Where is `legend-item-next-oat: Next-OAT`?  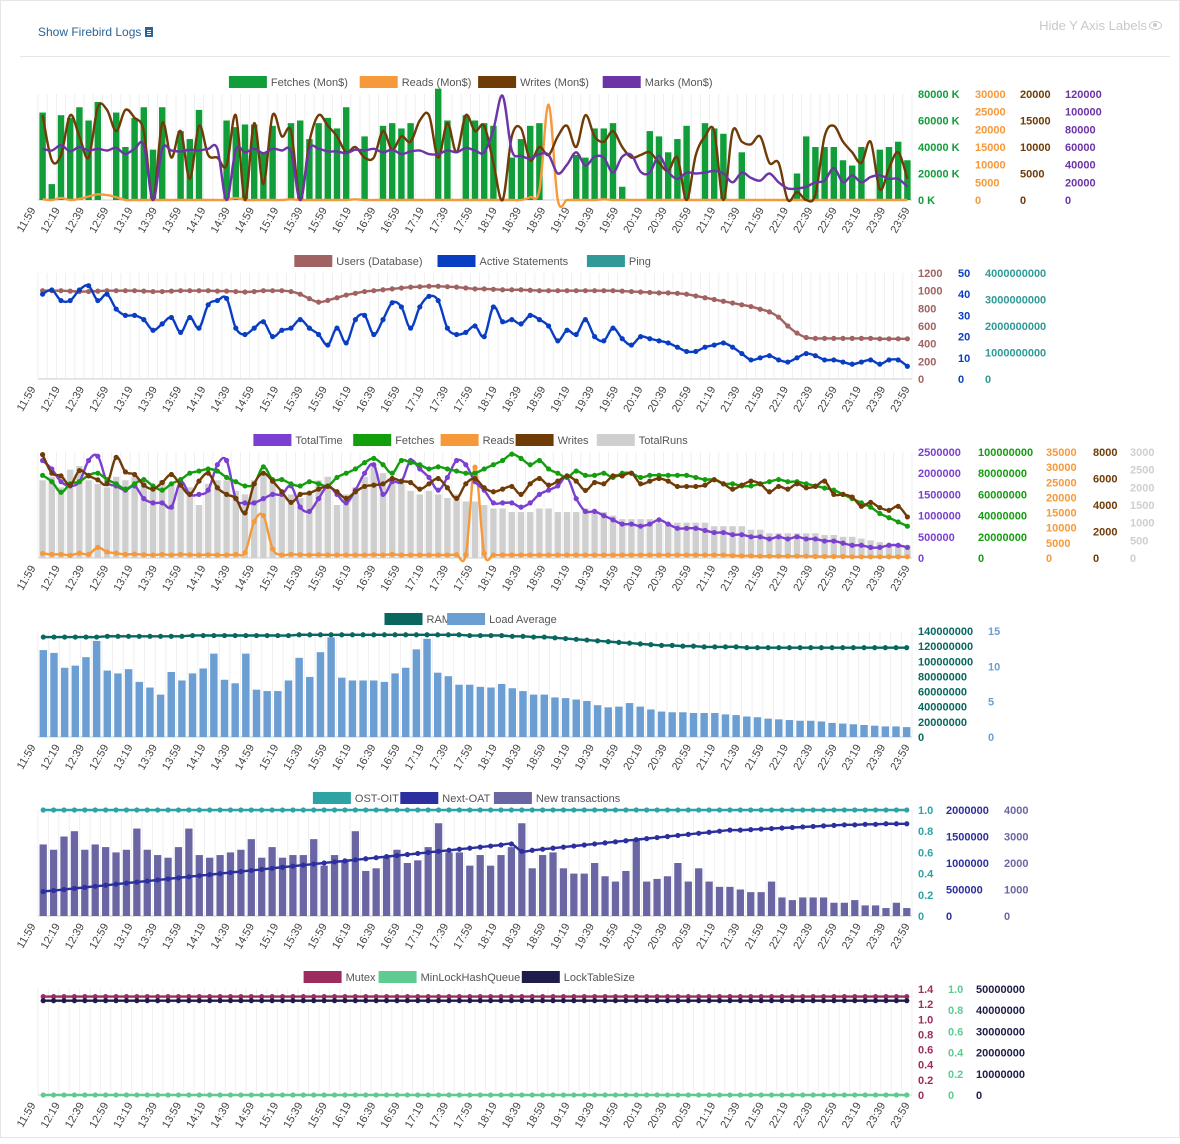
legend-item-next-oat: Next-OAT is located at coordinates (445, 798).